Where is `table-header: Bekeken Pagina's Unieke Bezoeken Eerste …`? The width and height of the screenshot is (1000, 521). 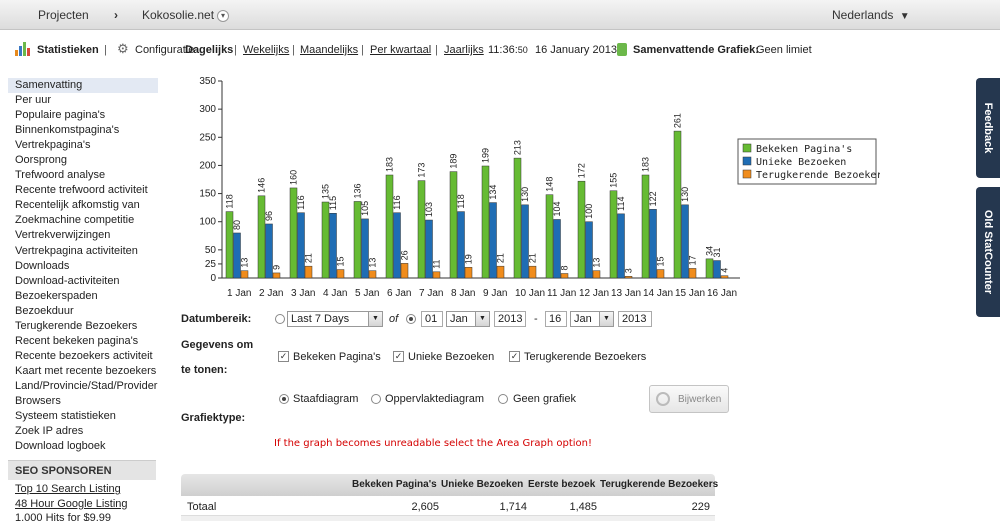 table-header: Bekeken Pagina's Unieke Bezoeken Eerste … is located at coordinates (449, 485).